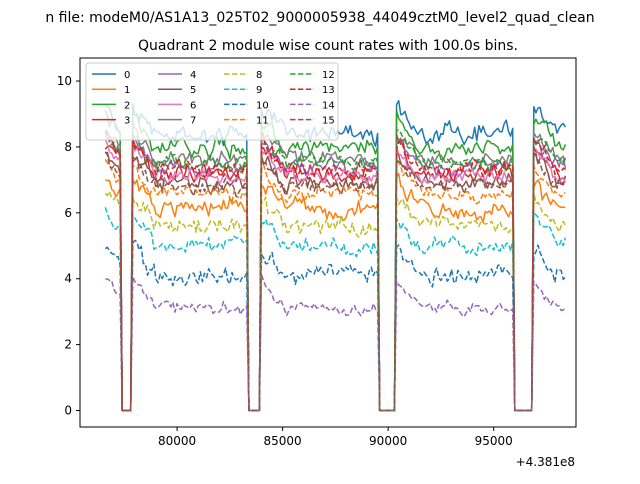 The height and width of the screenshot is (484, 640). Describe the element at coordinates (283, 441) in the screenshot. I see `x-tick-label: 85000` at that location.